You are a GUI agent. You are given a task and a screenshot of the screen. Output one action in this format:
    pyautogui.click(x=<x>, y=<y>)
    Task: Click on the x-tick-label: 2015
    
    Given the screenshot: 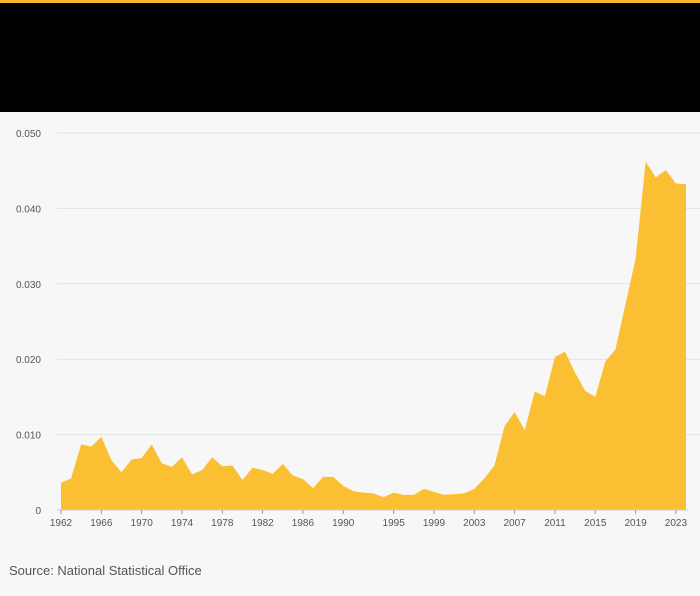 What is the action you would take?
    pyautogui.click(x=595, y=523)
    